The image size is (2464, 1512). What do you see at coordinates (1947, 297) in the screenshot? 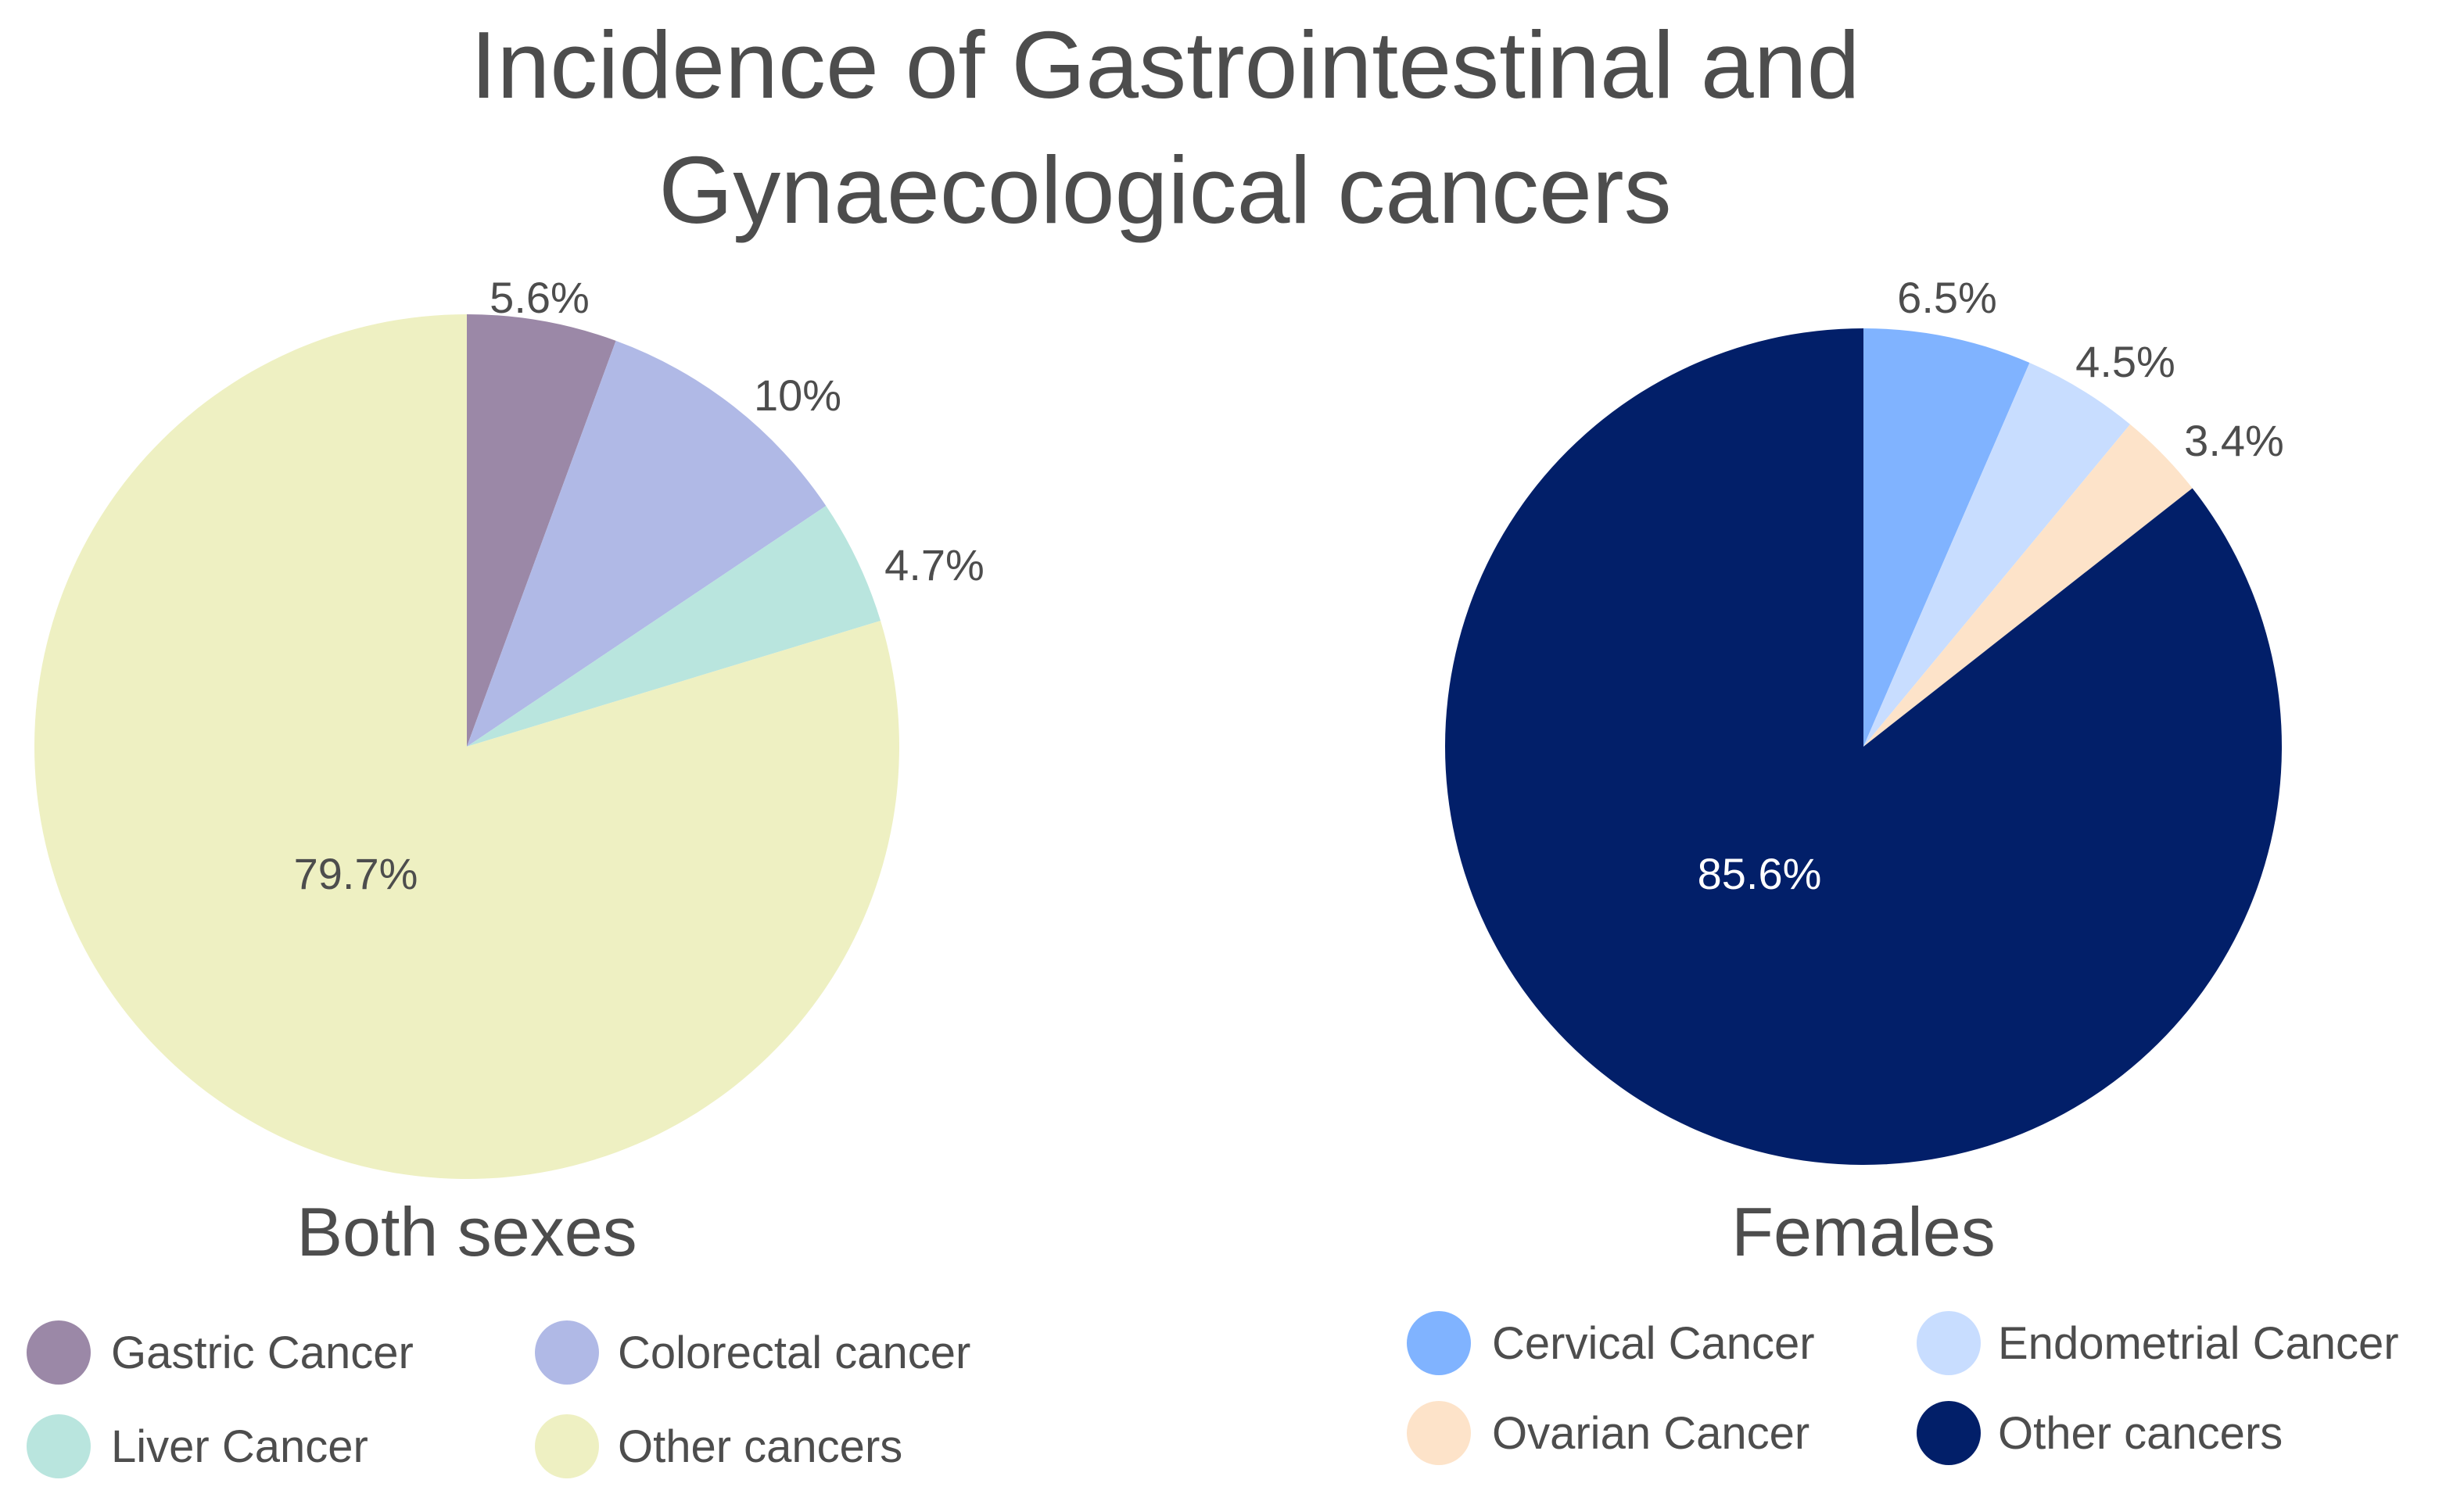
I see `value-label-cervical-cancer: 6.5%` at bounding box center [1947, 297].